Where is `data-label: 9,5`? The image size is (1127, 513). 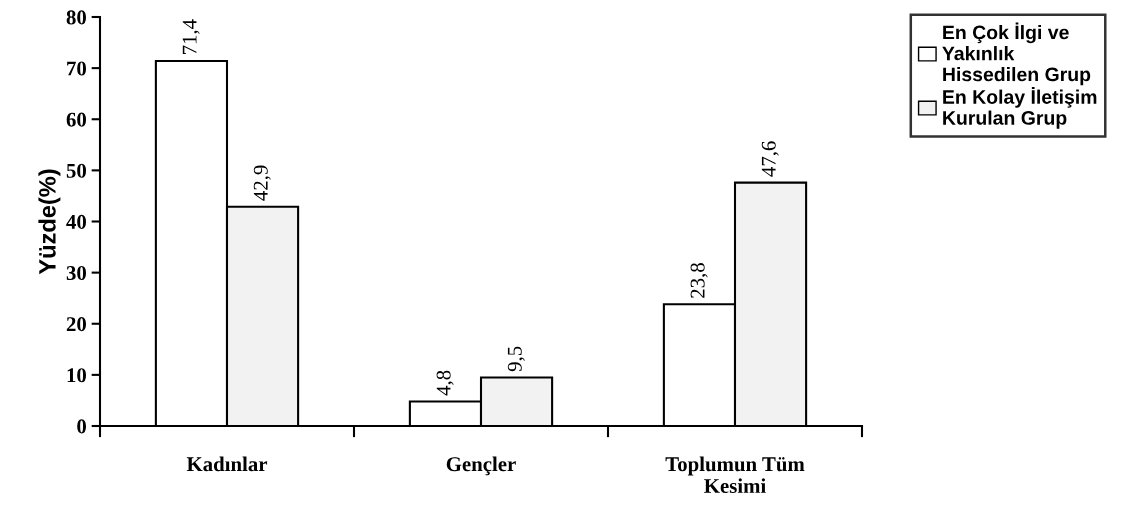
data-label: 9,5 is located at coordinates (516, 359).